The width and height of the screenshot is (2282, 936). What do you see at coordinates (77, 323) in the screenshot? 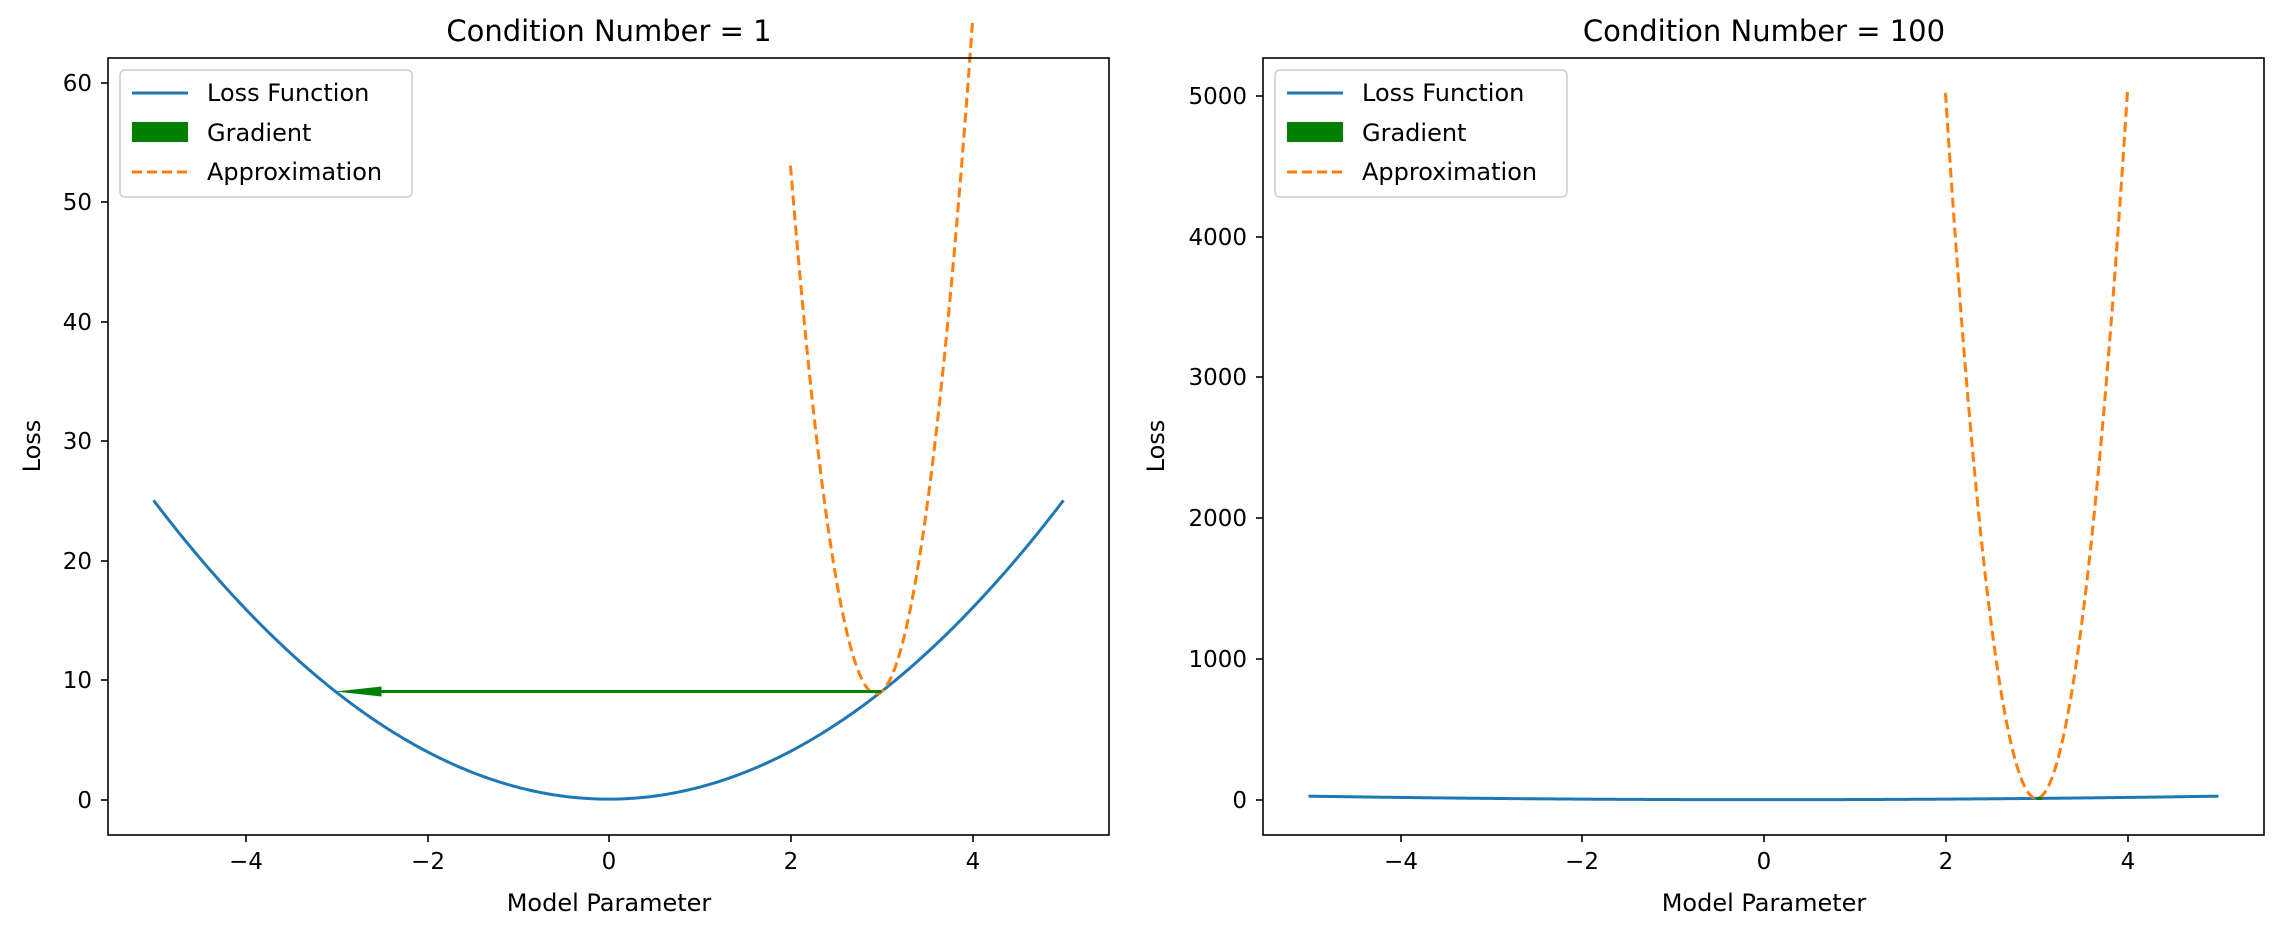
I see `y-tick-label: 40` at bounding box center [77, 323].